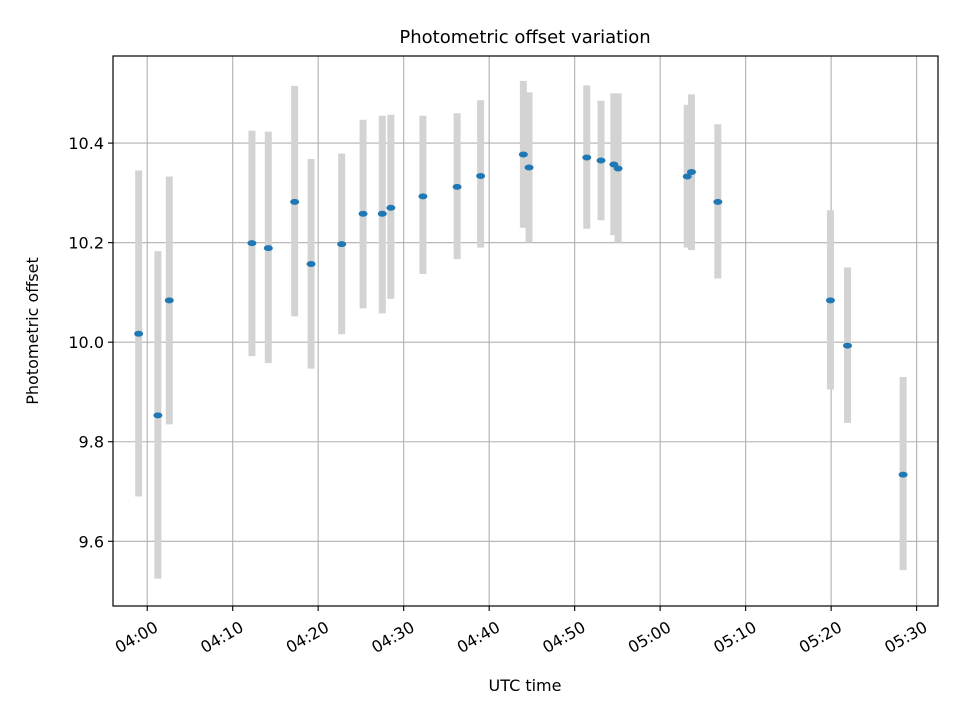  I want to click on x-axis-label: UTC time, so click(525, 685).